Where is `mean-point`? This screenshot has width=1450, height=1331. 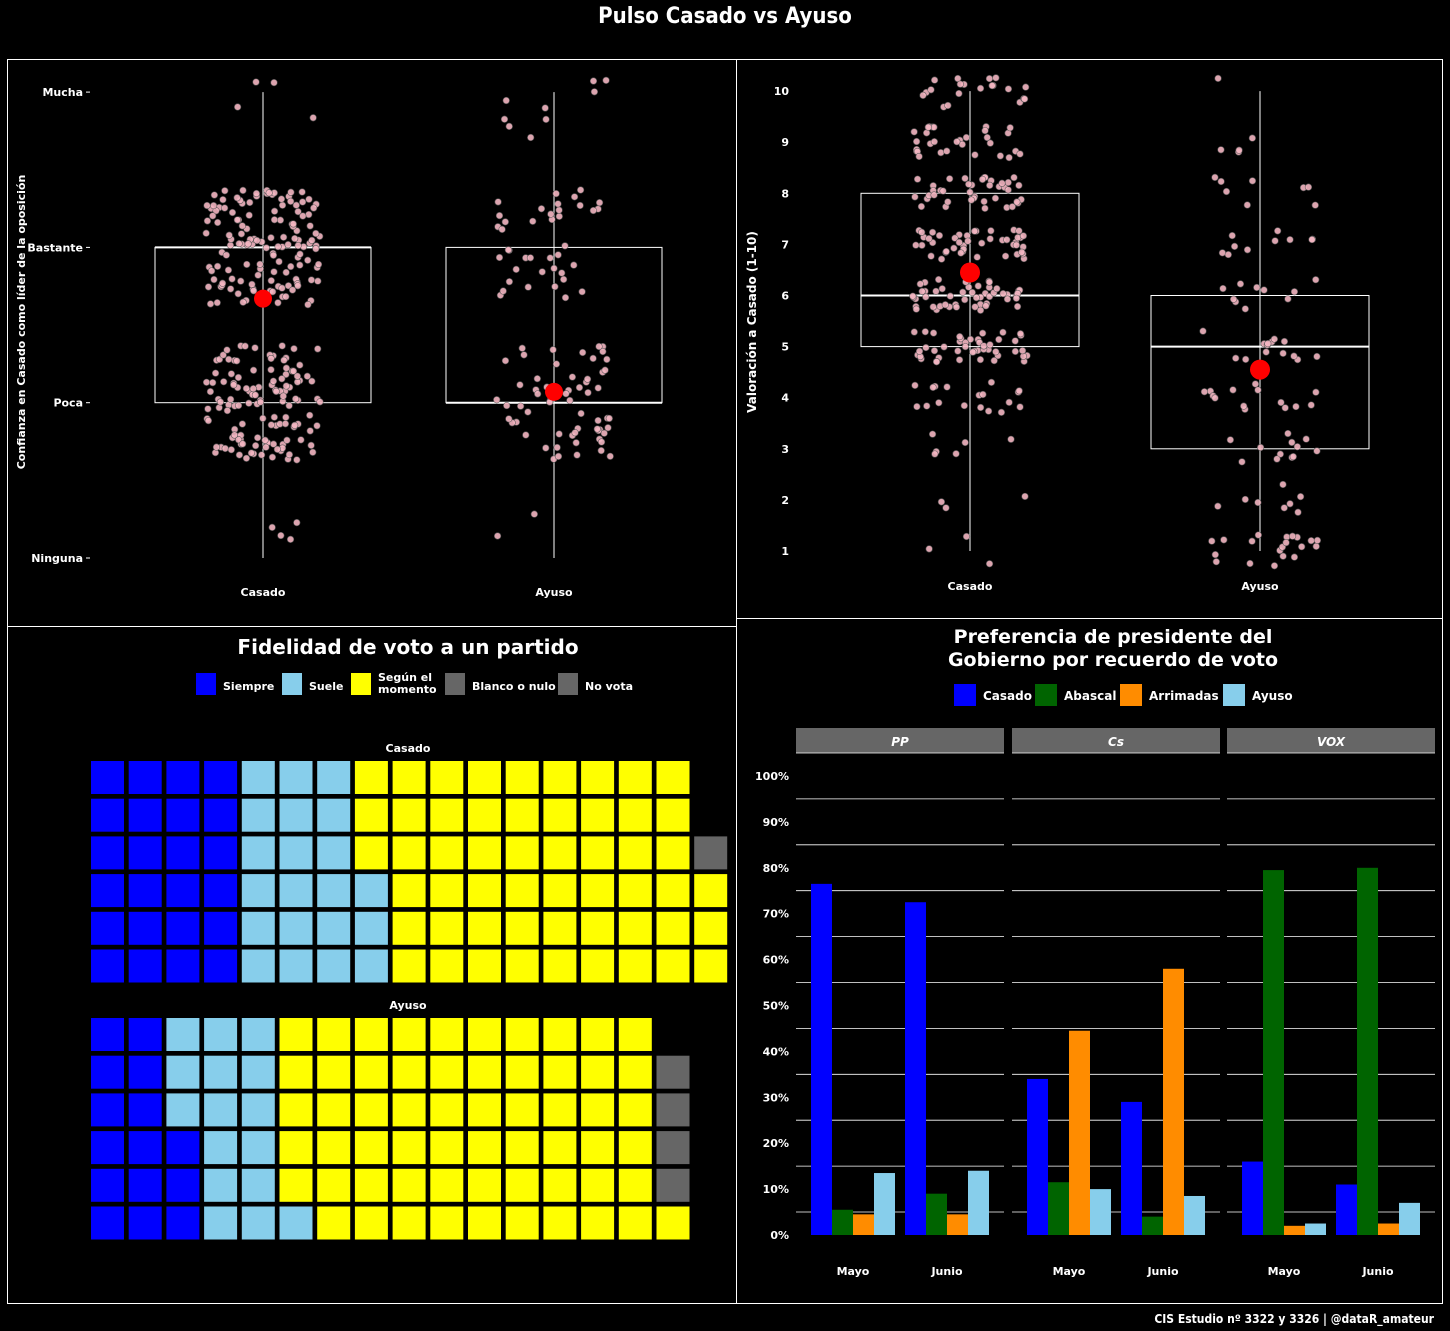
mean-point is located at coordinates (263, 298).